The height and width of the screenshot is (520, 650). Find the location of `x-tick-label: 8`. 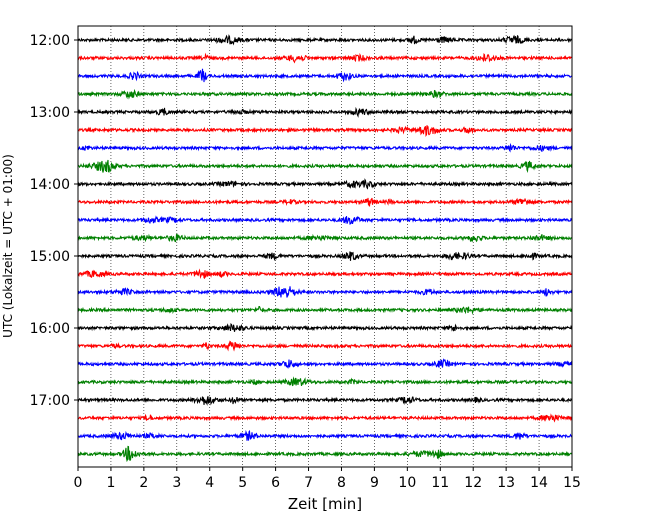

x-tick-label: 8 is located at coordinates (341, 483).